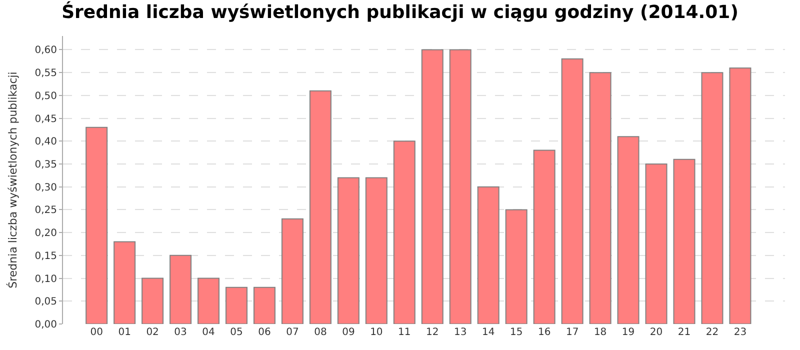 This screenshot has width=800, height=350. What do you see at coordinates (460, 332) in the screenshot?
I see `x-tick-label: 13` at bounding box center [460, 332].